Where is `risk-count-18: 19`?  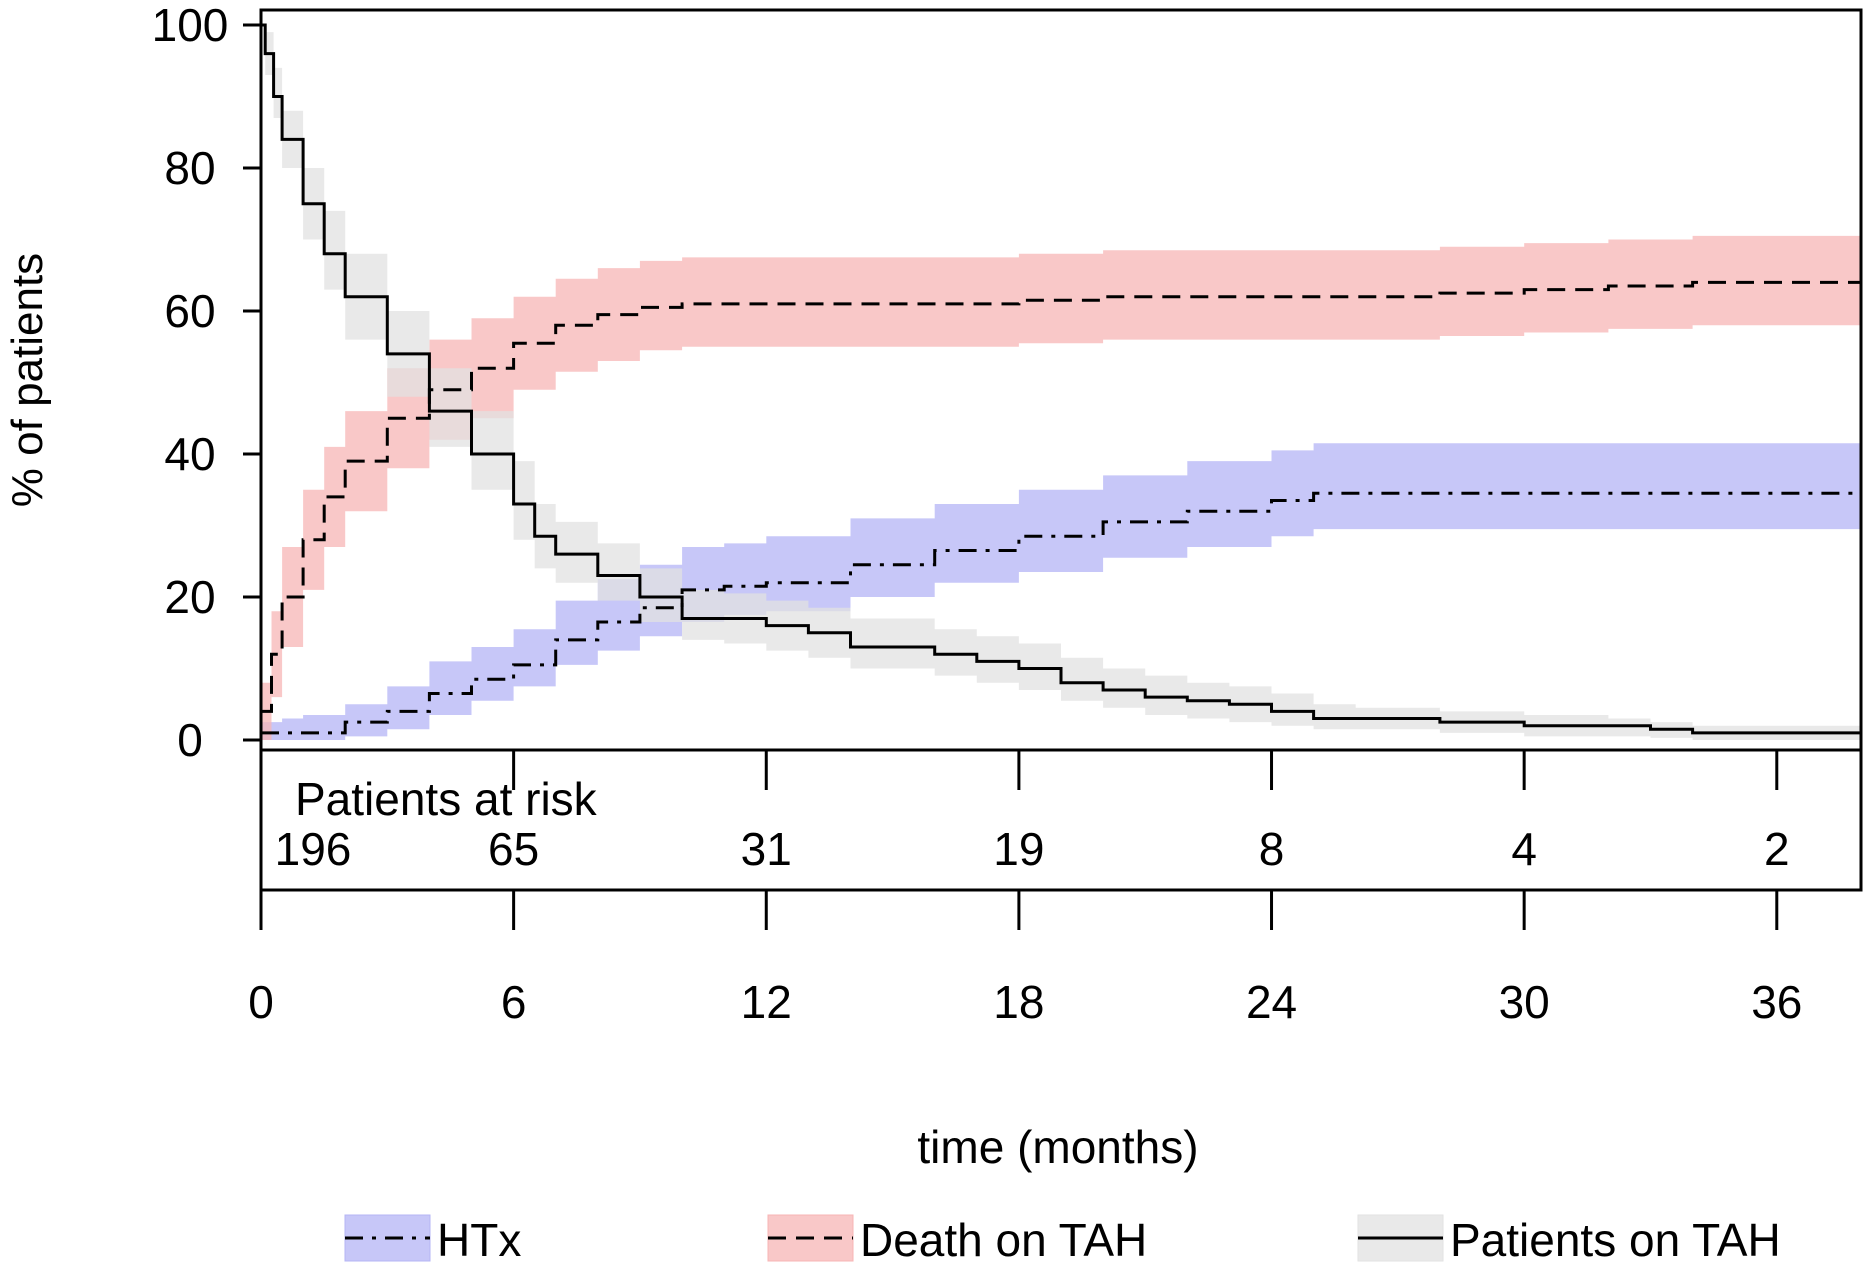 risk-count-18: 19 is located at coordinates (1018, 849).